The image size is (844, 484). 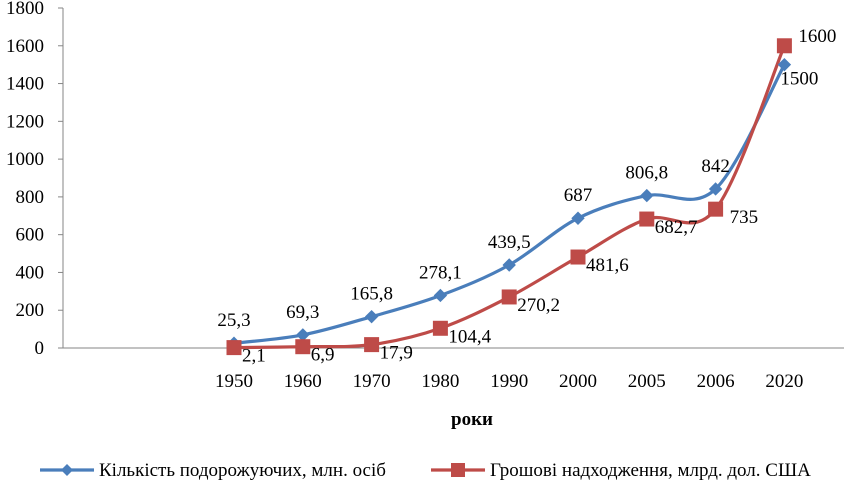 I want to click on x-tick-label: 1990, so click(x=509, y=381).